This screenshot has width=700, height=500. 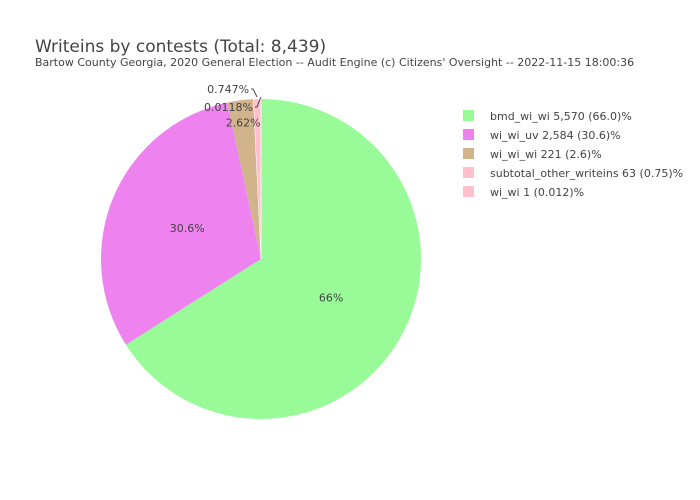 What do you see at coordinates (228, 107) in the screenshot?
I see `pie-slice-label-wi-wi: 0.0118%` at bounding box center [228, 107].